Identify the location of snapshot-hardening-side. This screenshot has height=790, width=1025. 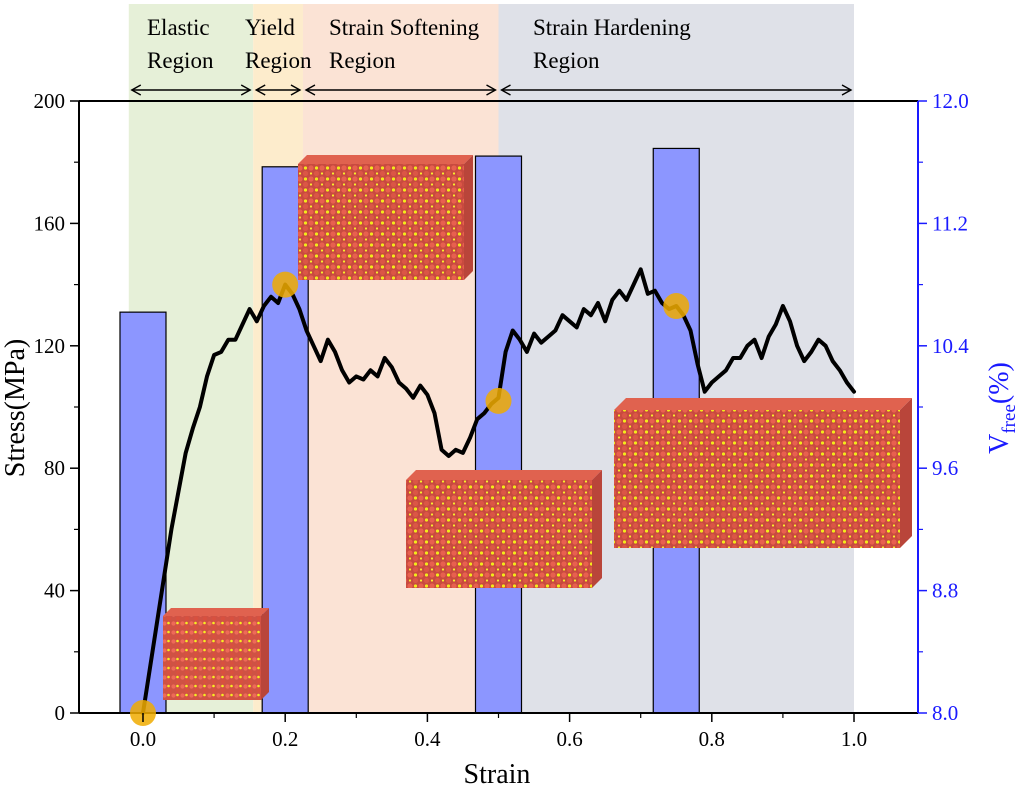
(906, 473).